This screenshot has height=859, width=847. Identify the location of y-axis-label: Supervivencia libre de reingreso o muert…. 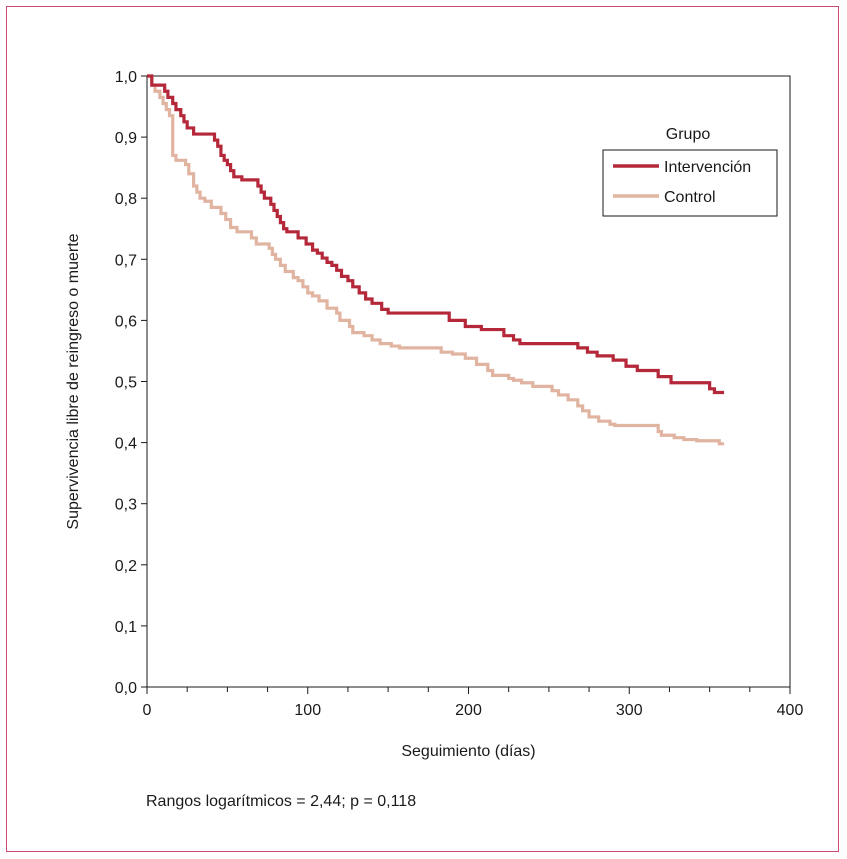
(73, 381).